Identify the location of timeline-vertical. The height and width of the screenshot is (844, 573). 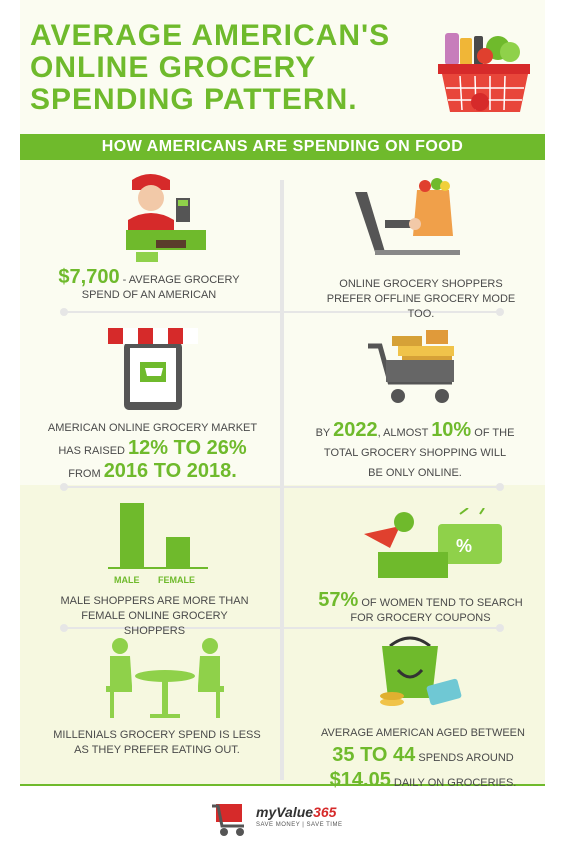
(282, 480).